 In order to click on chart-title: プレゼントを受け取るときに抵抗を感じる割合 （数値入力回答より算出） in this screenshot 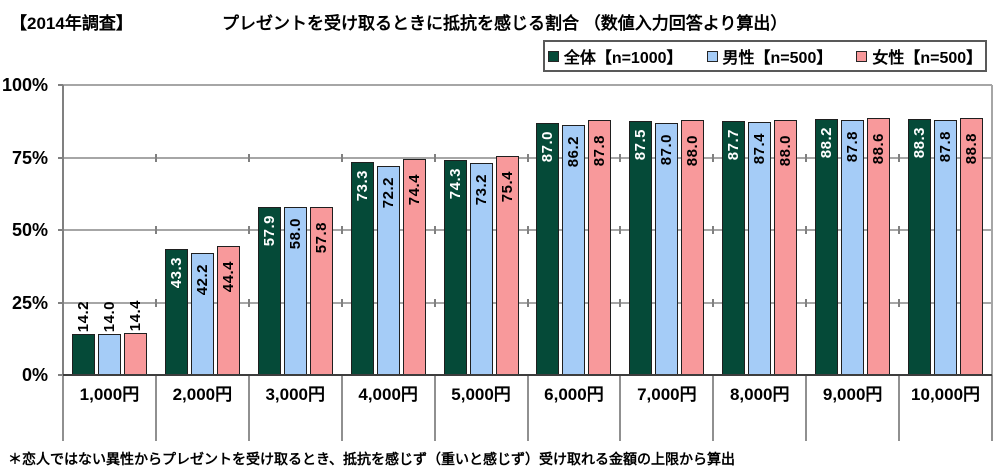, I will do `click(505, 23)`.